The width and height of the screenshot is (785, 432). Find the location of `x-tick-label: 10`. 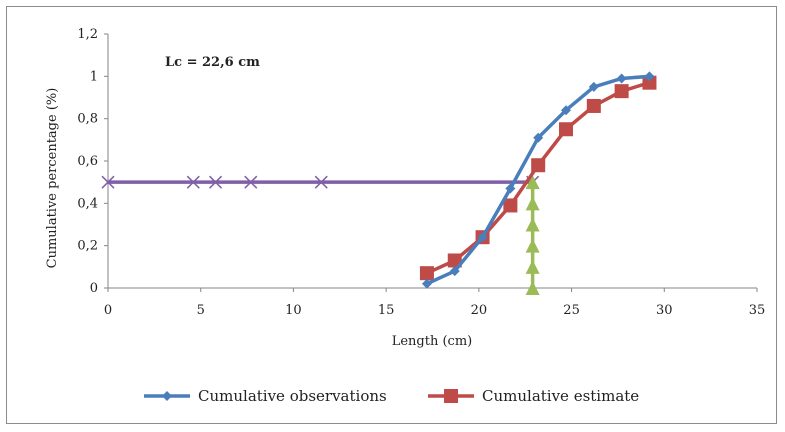

x-tick-label: 10 is located at coordinates (293, 310).